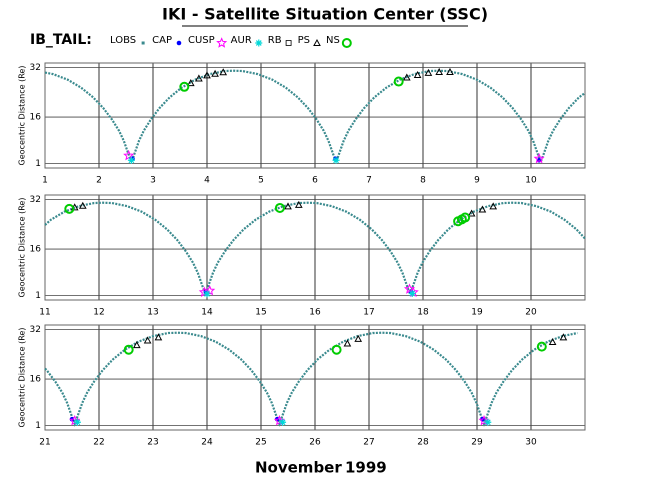 The height and width of the screenshot is (500, 650). I want to click on x-tick-label: 6, so click(315, 181).